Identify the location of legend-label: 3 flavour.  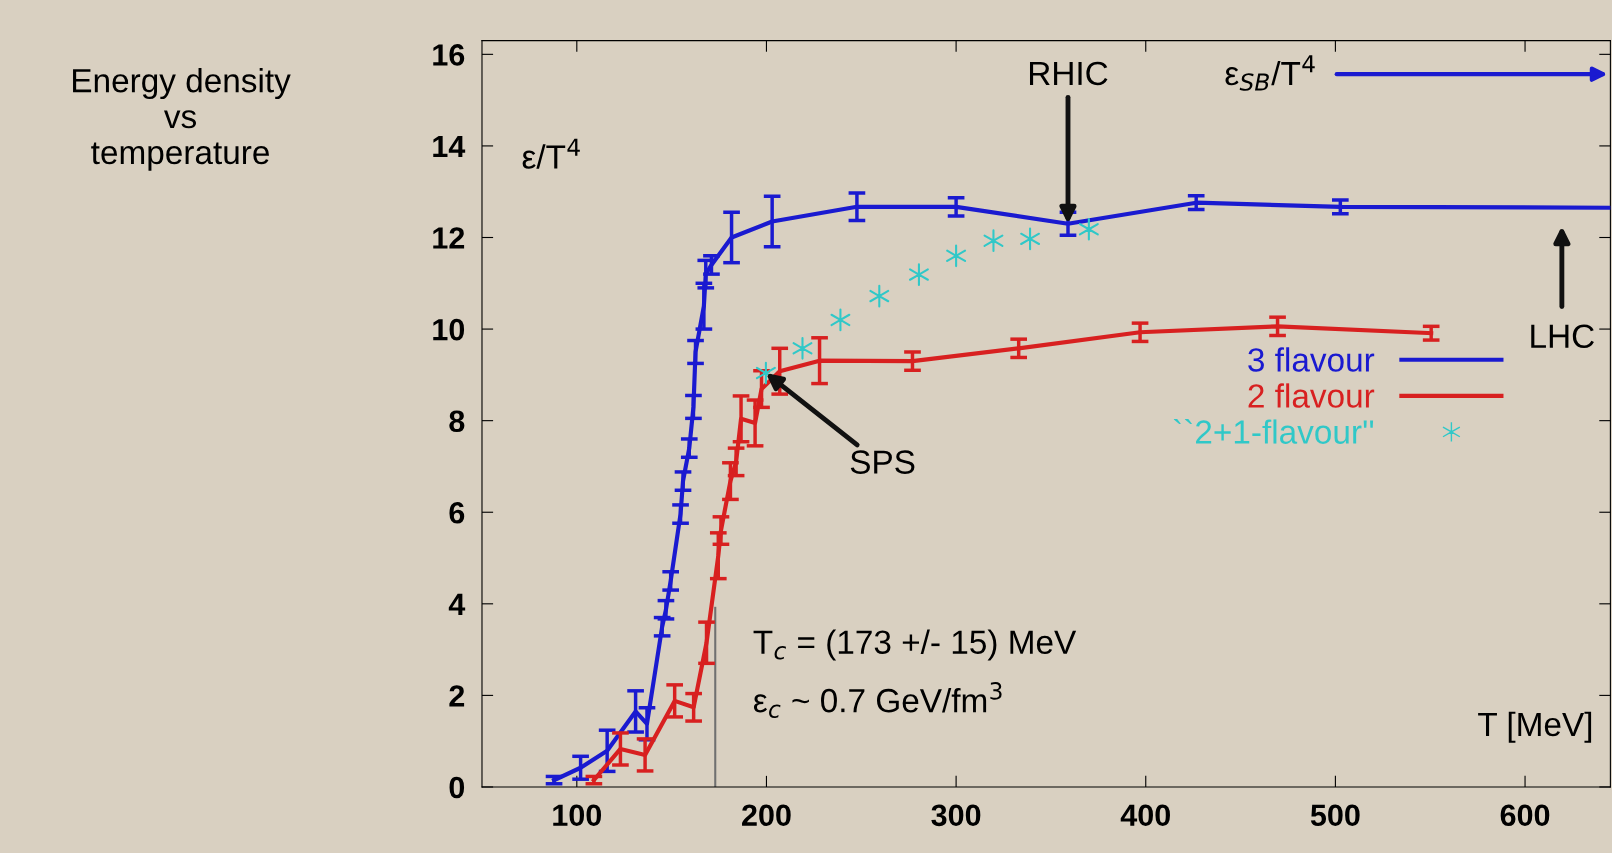
(1311, 359).